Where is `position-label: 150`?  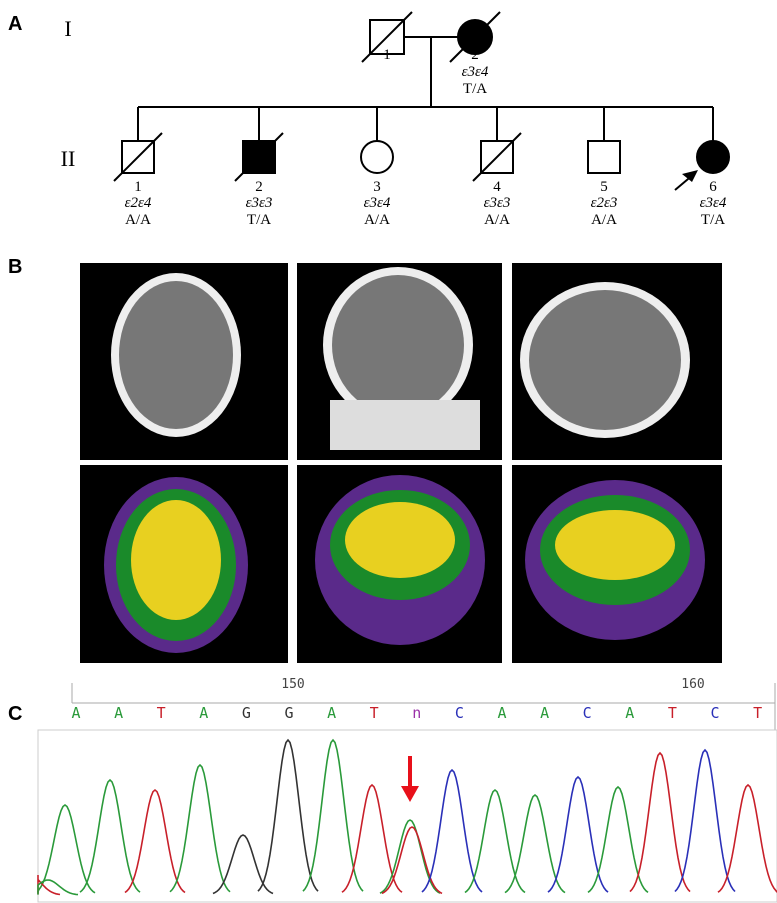 position-label: 150 is located at coordinates (292, 684).